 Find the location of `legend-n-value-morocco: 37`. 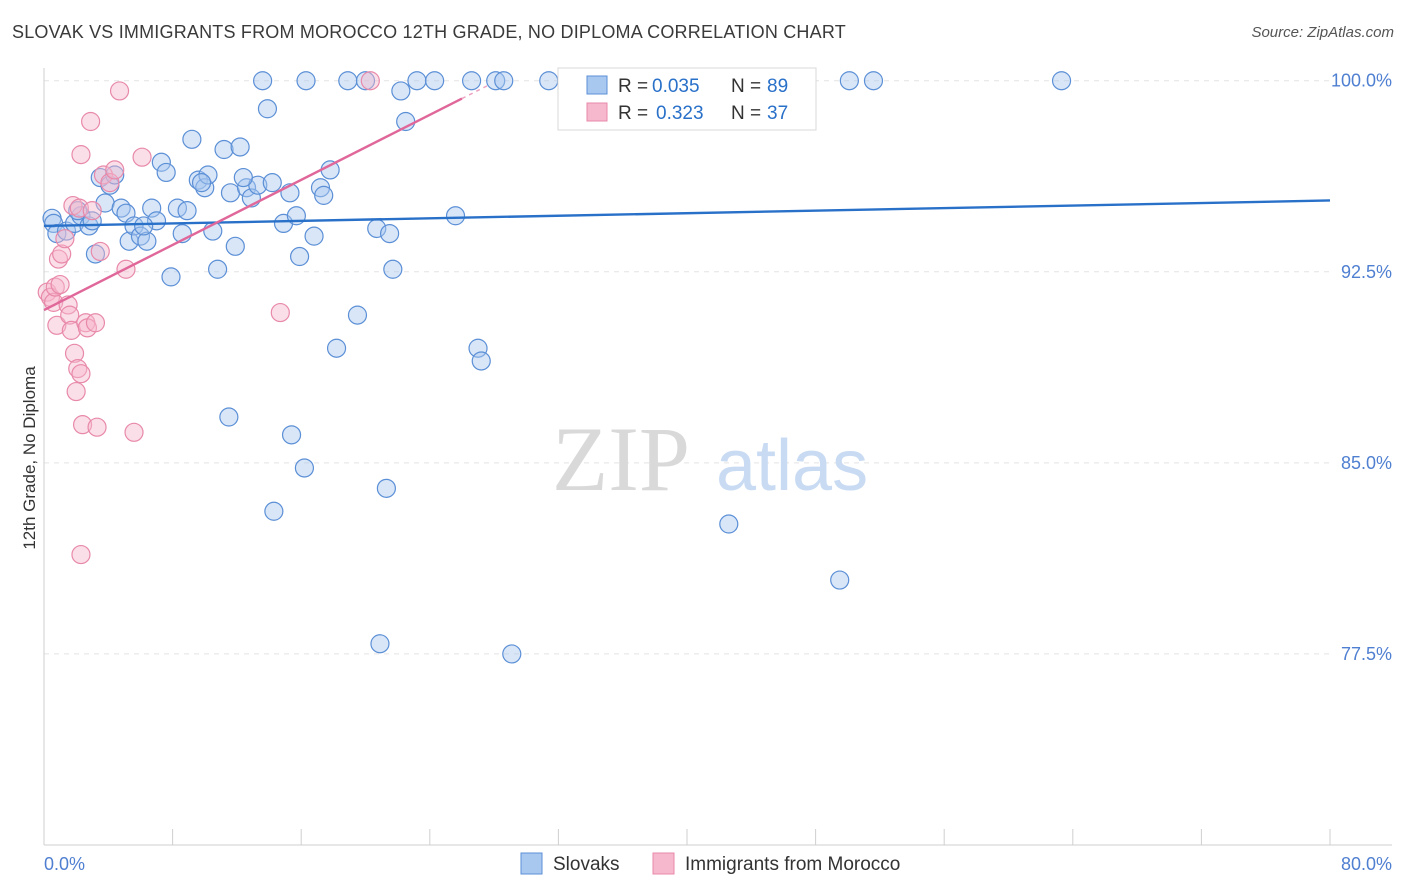

legend-n-value-morocco: 37 is located at coordinates (777, 113).